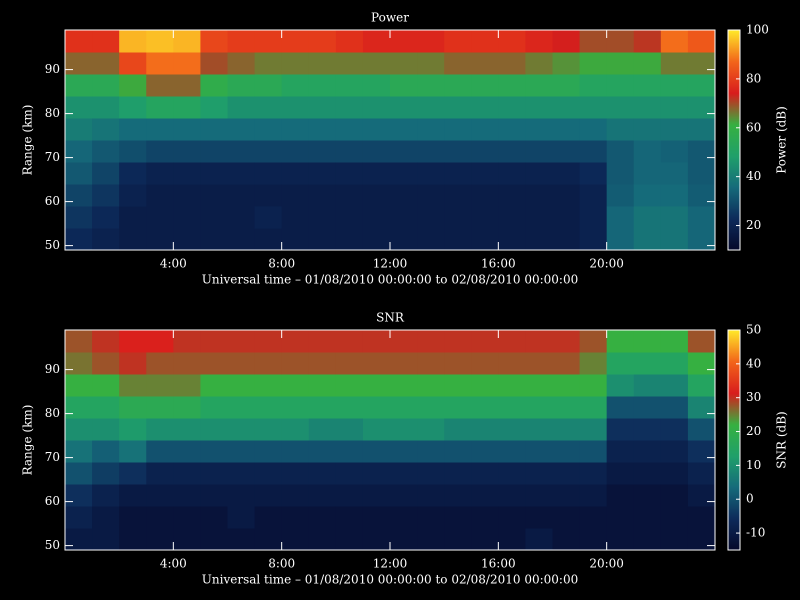  I want to click on x-tick-label: 4:00, so click(173, 264).